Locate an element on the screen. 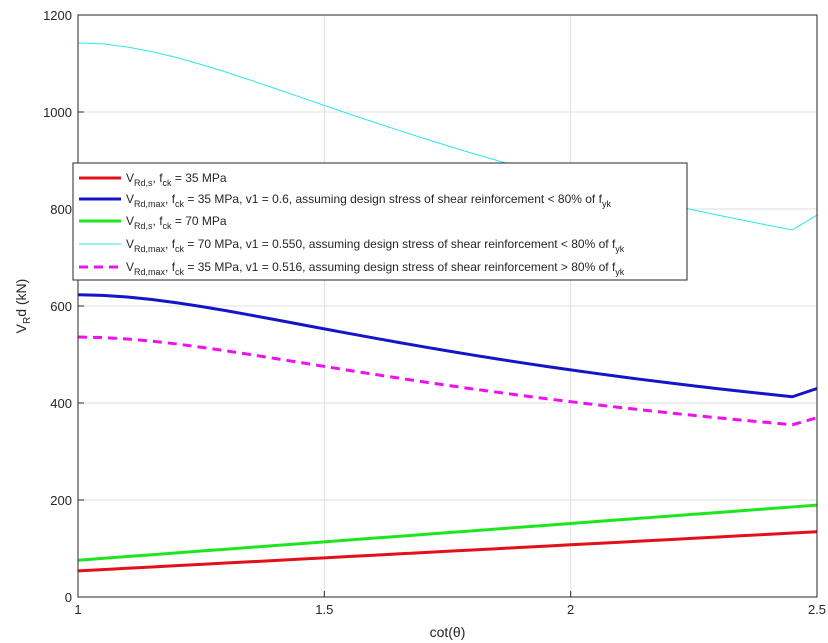 The image size is (828, 643). series-line-vrds70 is located at coordinates (447, 532).